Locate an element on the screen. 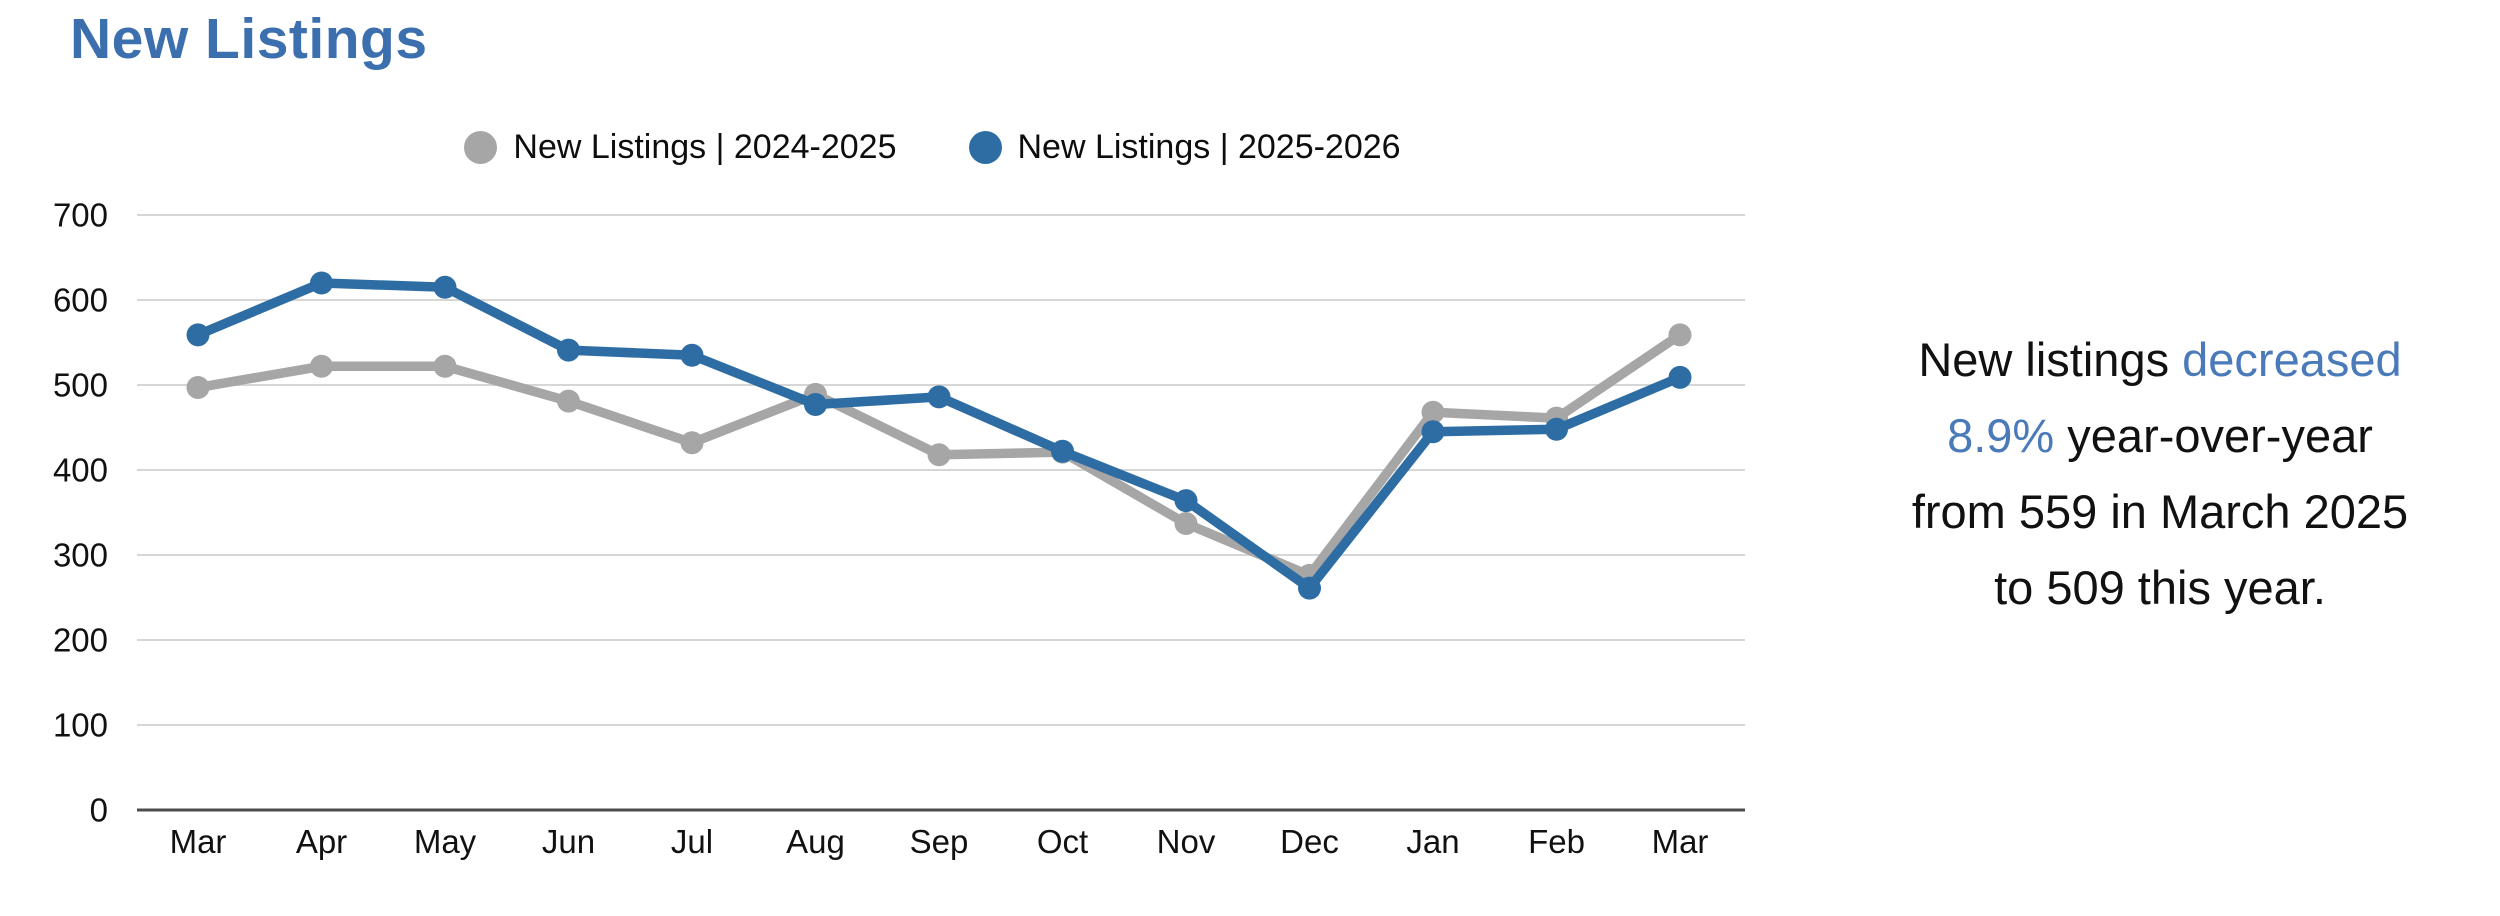  annotation-plain-text: to 509 this year. is located at coordinates (2160, 587).